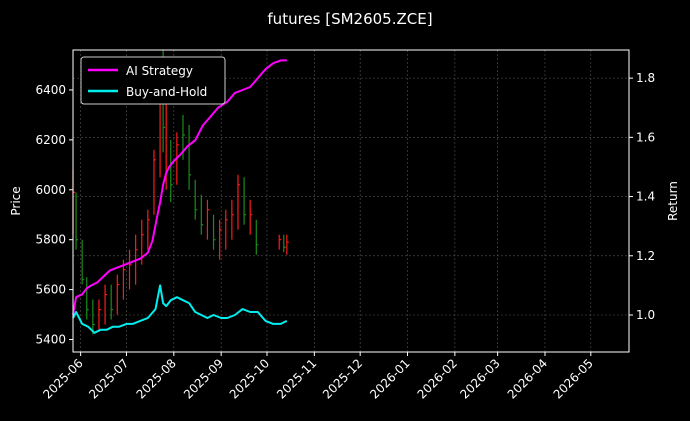 This screenshot has height=421, width=690. I want to click on chart-title: futures [SM2605.ZCE], so click(349, 19).